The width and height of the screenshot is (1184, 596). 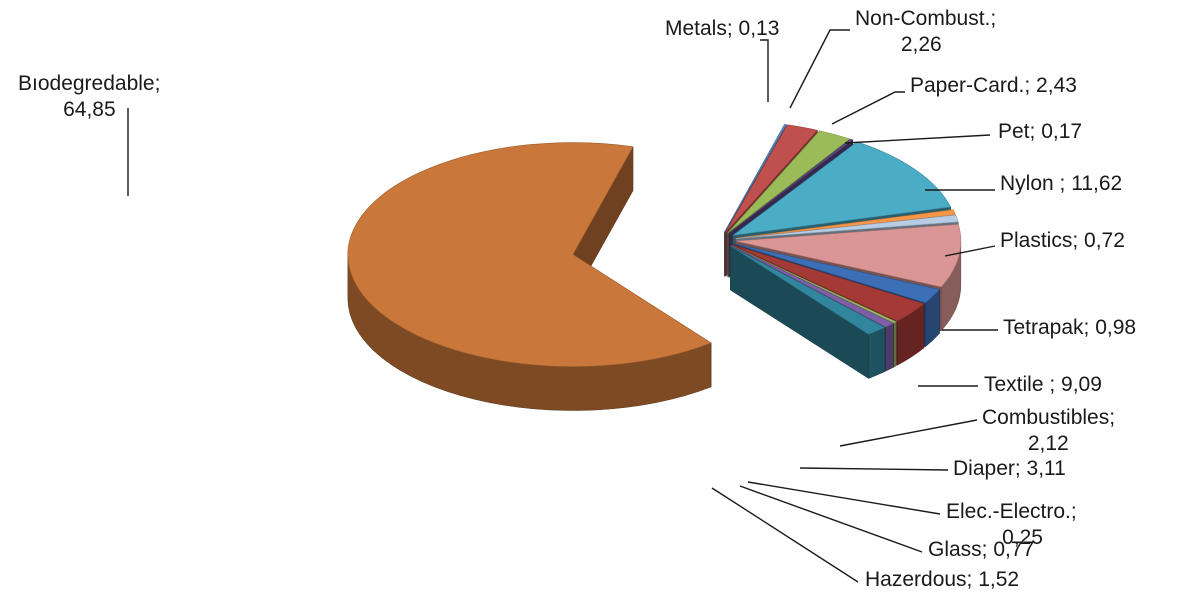 What do you see at coordinates (917, 139) in the screenshot?
I see `leader-pet` at bounding box center [917, 139].